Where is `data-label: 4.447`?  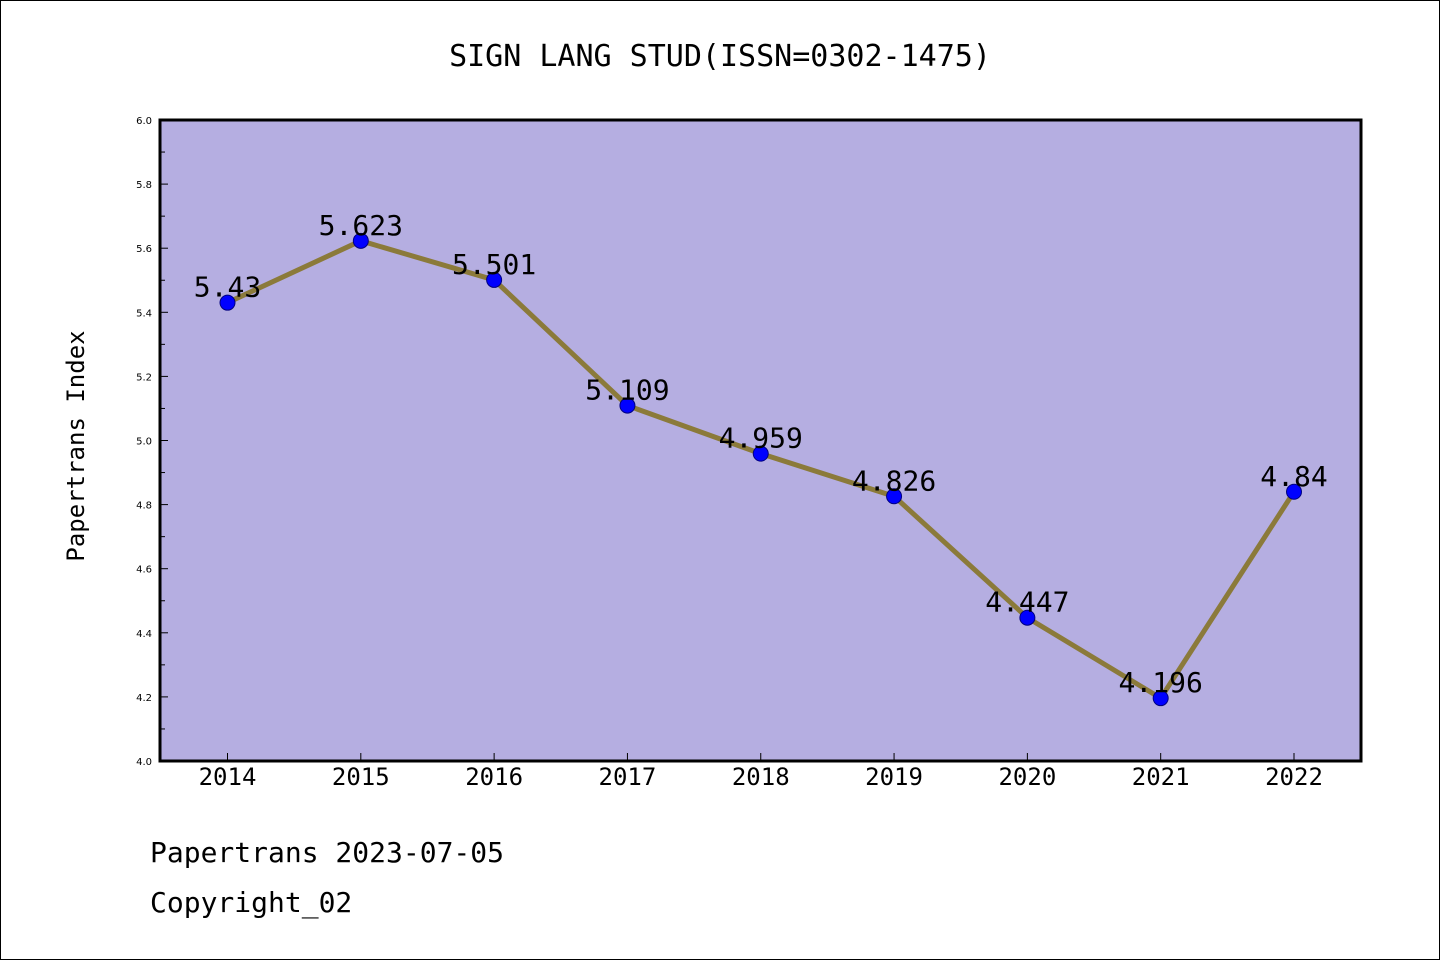
data-label: 4.447 is located at coordinates (1027, 602).